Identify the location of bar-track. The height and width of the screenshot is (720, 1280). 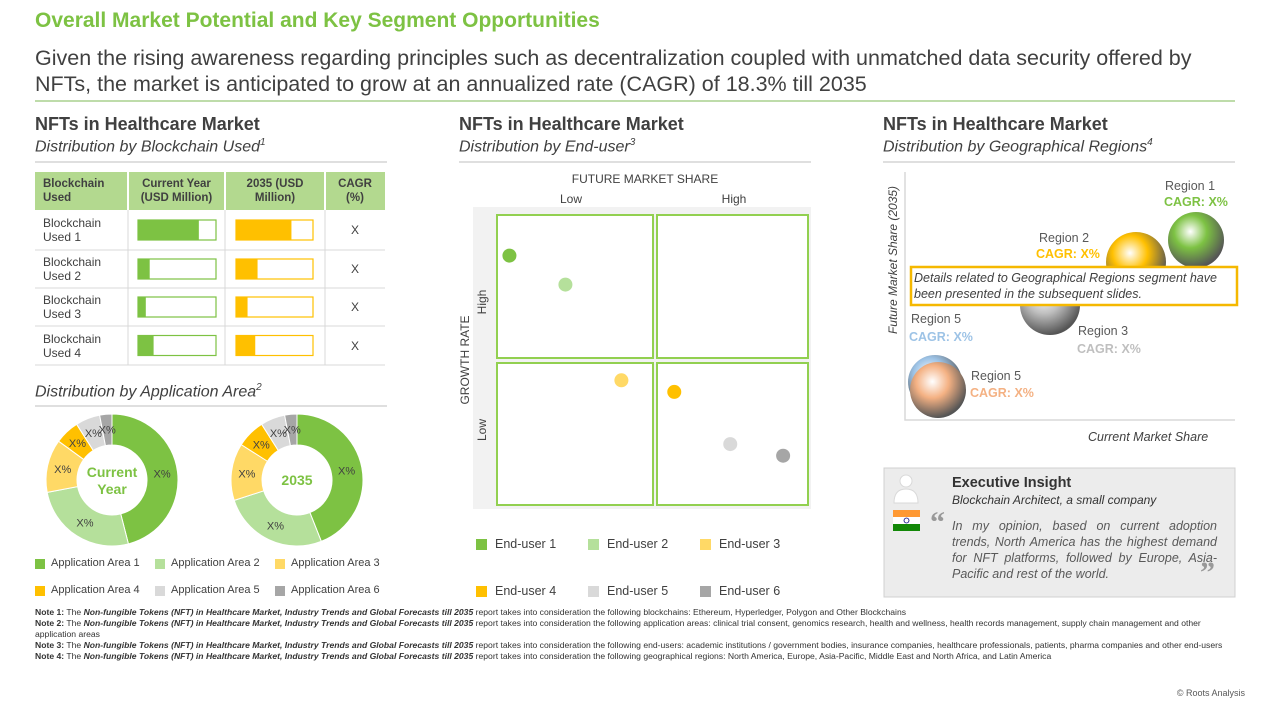
(177, 307).